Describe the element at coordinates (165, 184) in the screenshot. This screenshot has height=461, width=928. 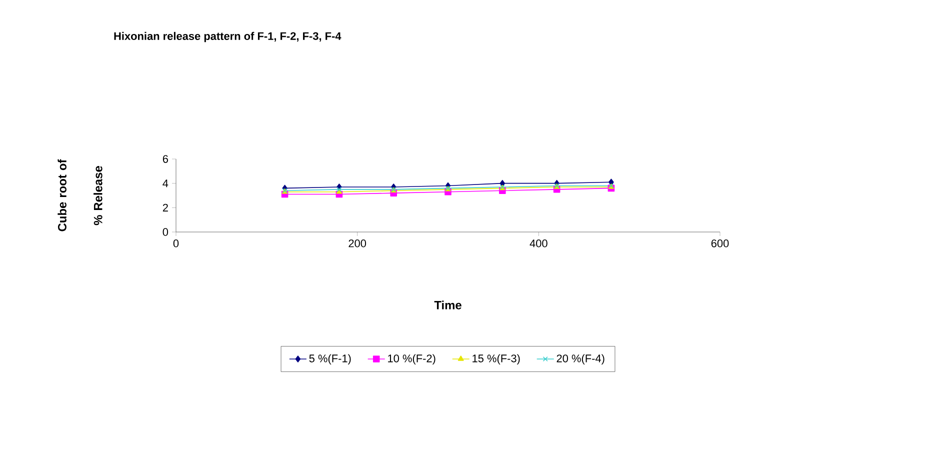
I see `y-tick-label: 4` at that location.